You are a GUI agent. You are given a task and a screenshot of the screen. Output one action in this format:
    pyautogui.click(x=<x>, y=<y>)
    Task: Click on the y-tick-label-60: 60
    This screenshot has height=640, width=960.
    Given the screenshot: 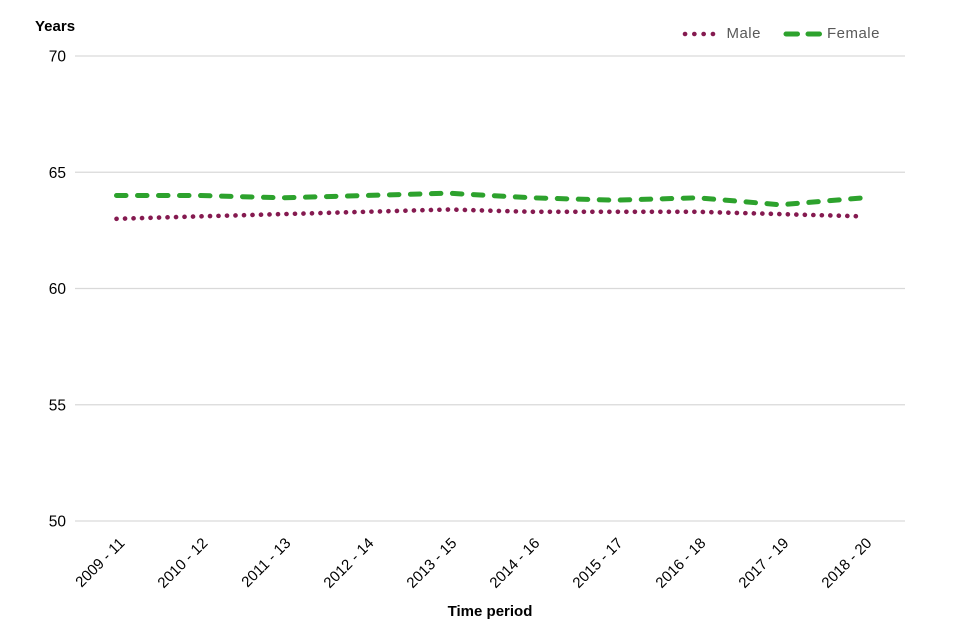 What is the action you would take?
    pyautogui.click(x=58, y=289)
    